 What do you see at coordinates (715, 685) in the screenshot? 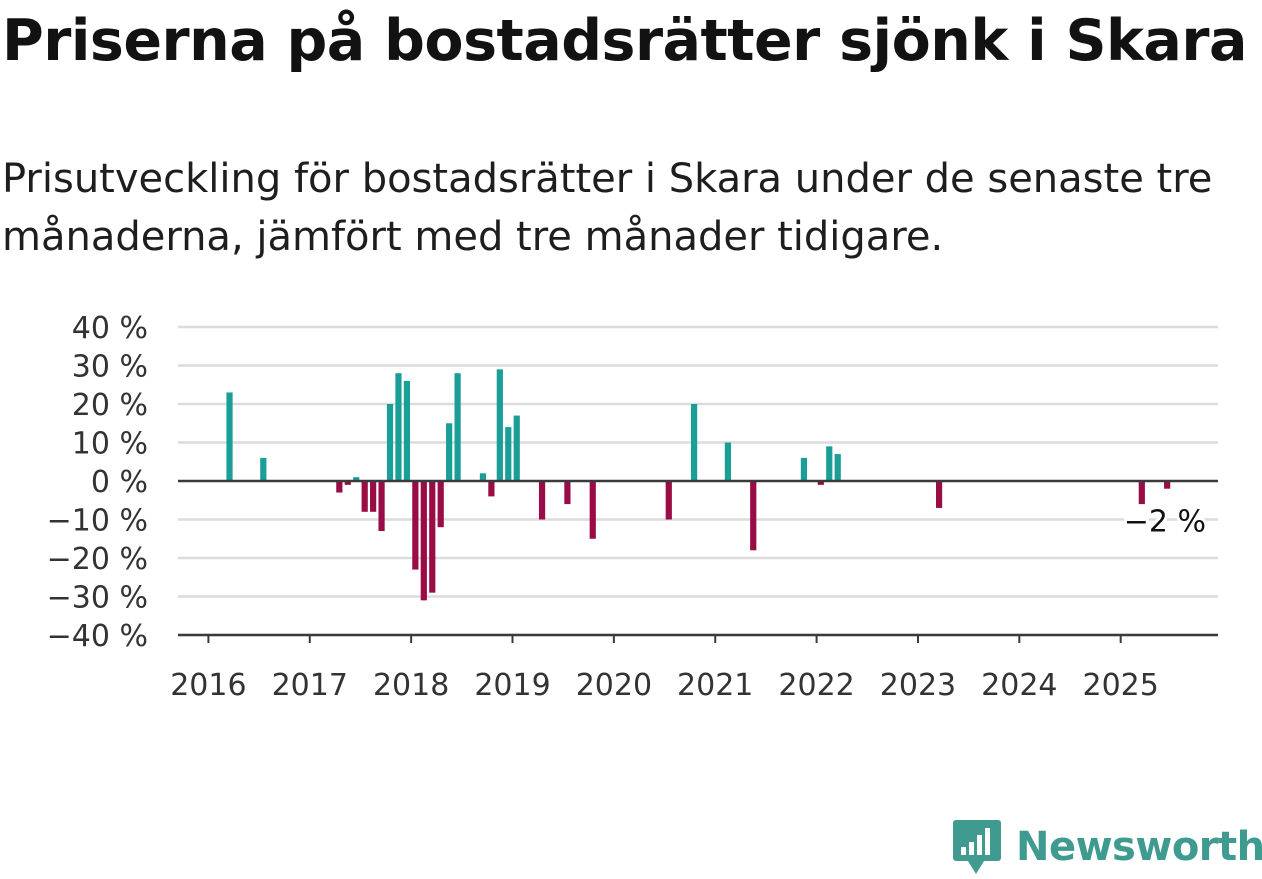
I see `x-tick-label: 2021` at bounding box center [715, 685].